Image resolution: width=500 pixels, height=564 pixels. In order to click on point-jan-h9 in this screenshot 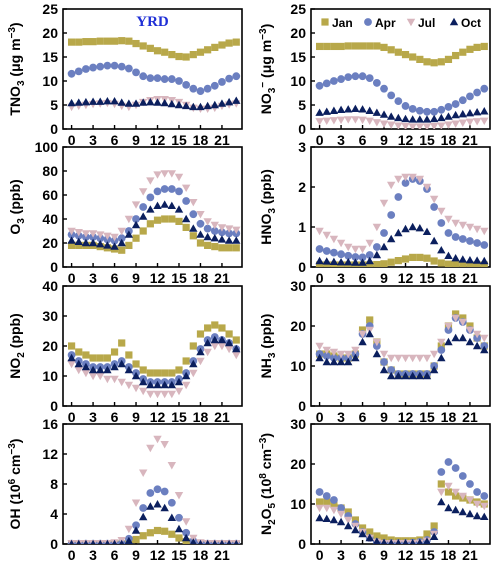, I will do `click(384, 538)`.